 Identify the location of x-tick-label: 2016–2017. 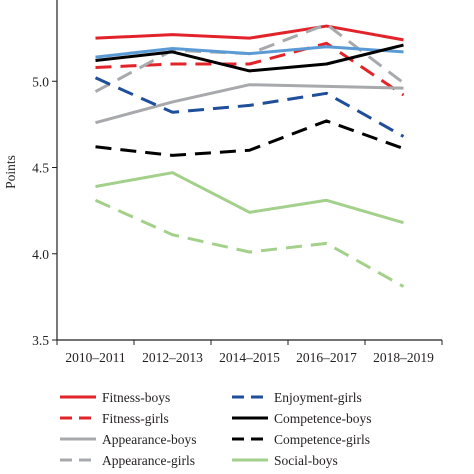
(326, 357).